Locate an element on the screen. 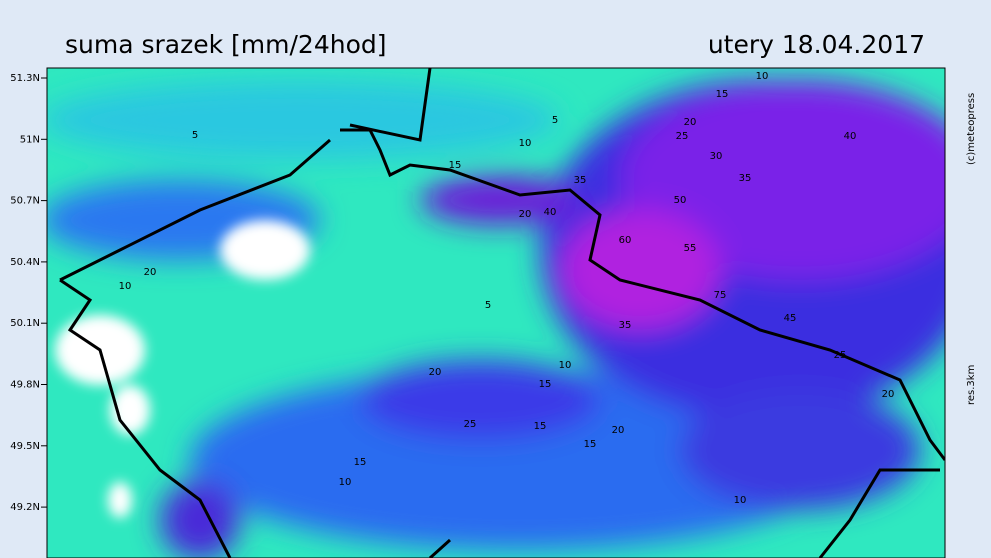 The height and width of the screenshot is (558, 991). latitude-label: 49.2N is located at coordinates (25, 507).